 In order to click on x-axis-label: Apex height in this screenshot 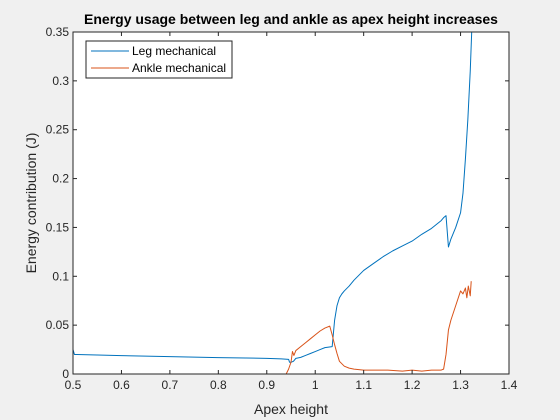, I will do `click(291, 409)`.